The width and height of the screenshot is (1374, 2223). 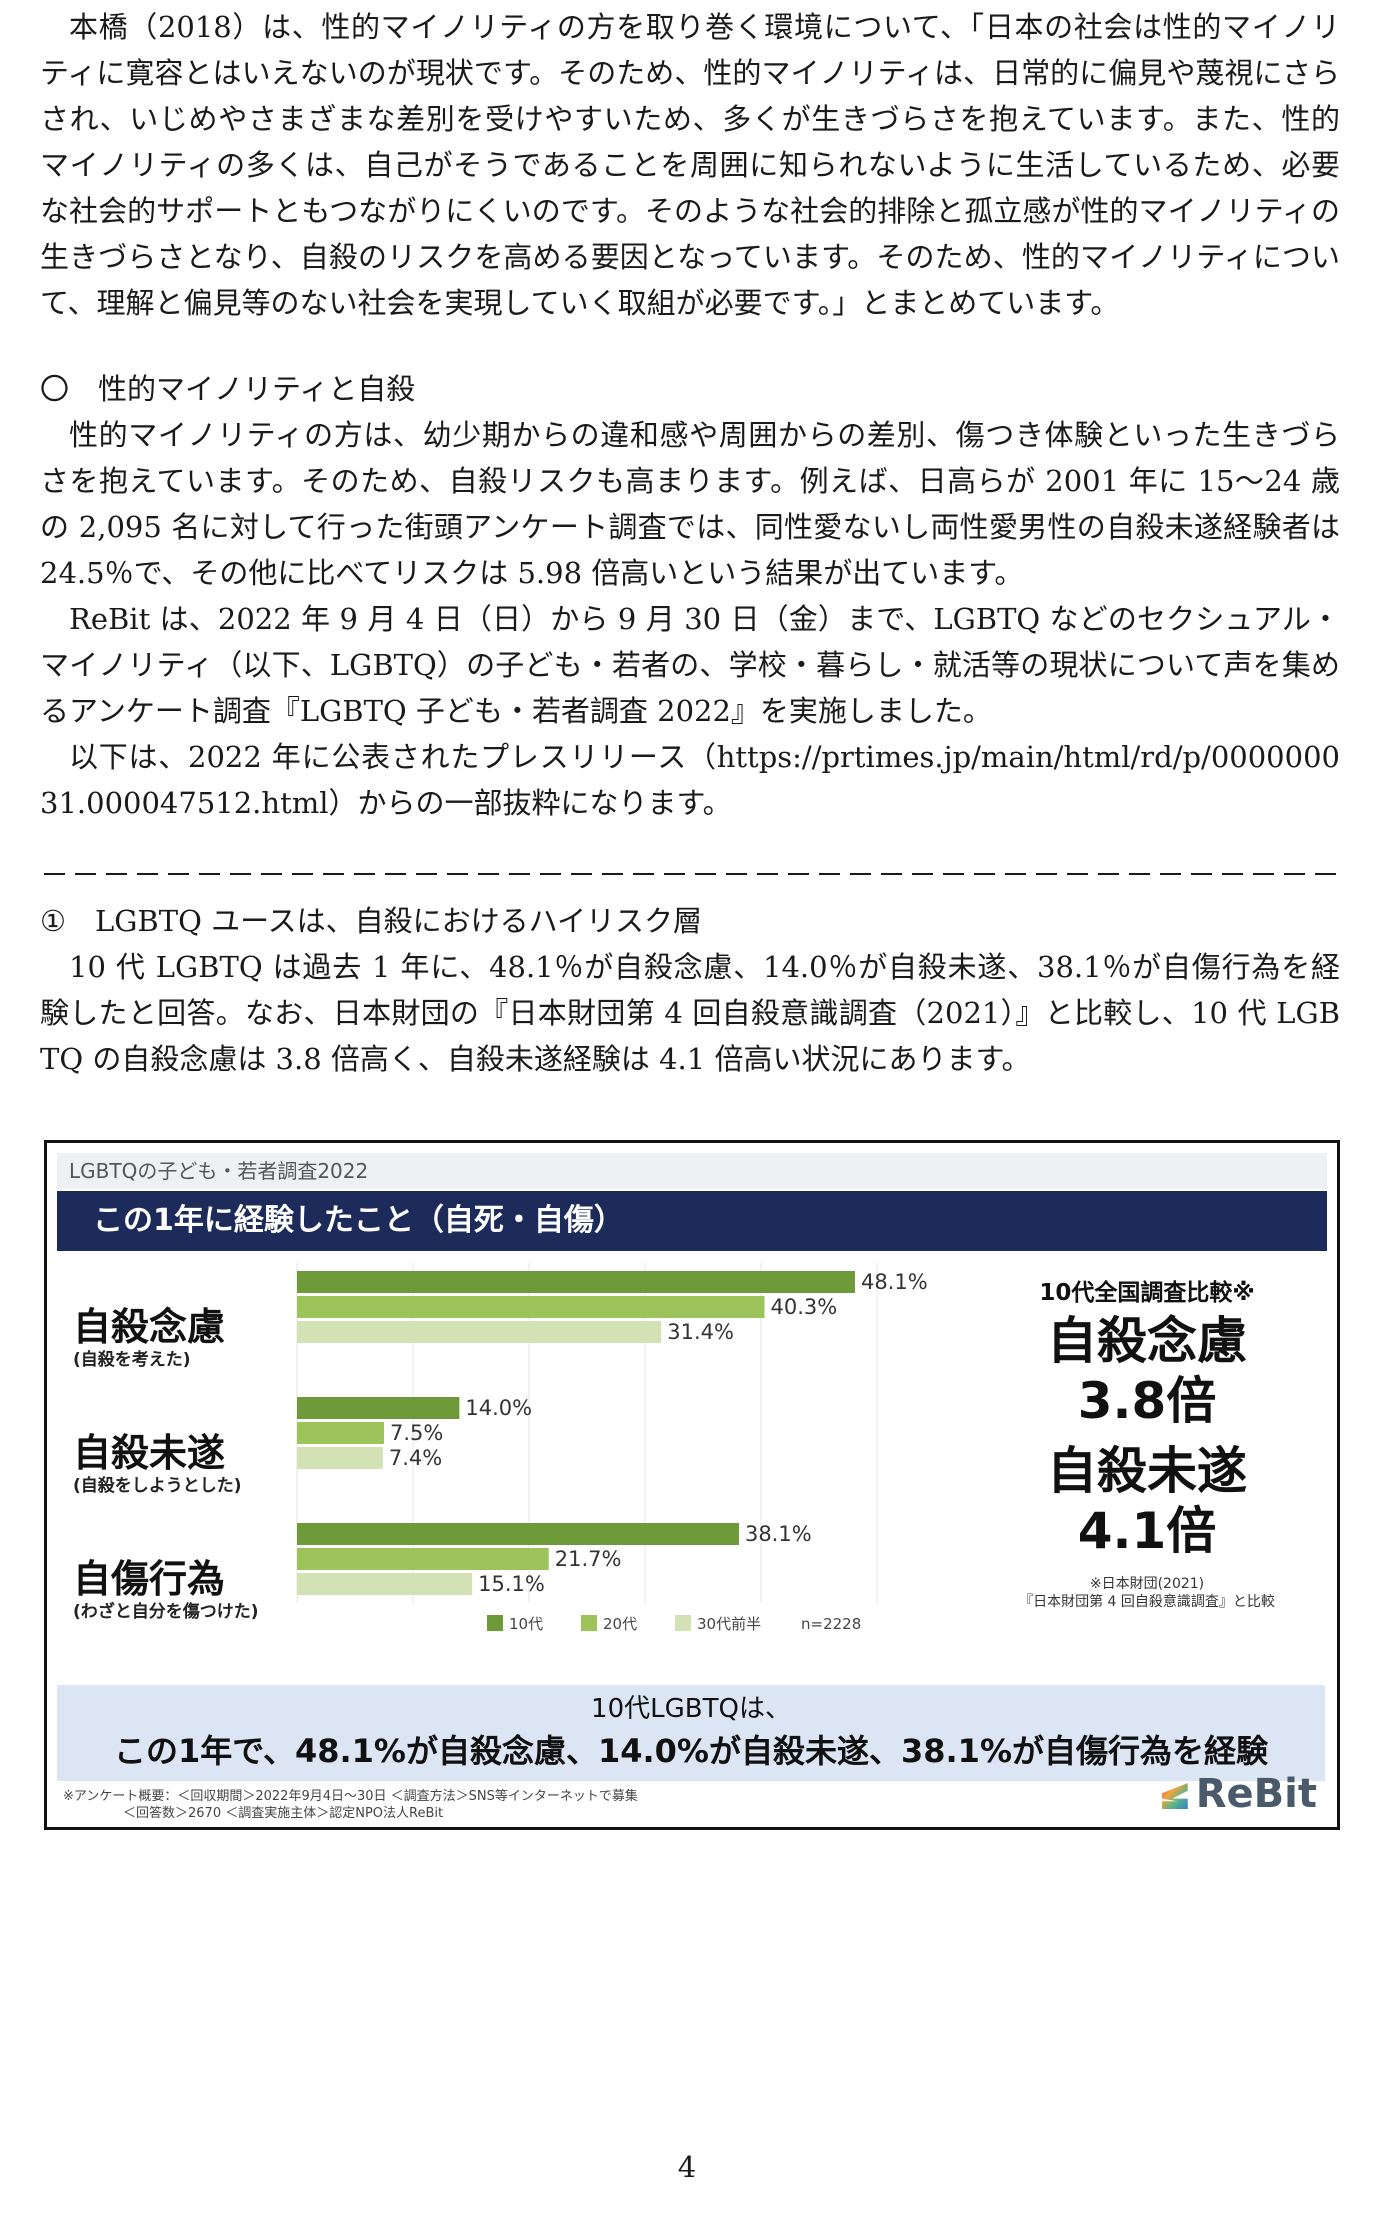 I want to click on category-label-ideation: 自殺念慮 (自殺を考えた), so click(x=149, y=1338).